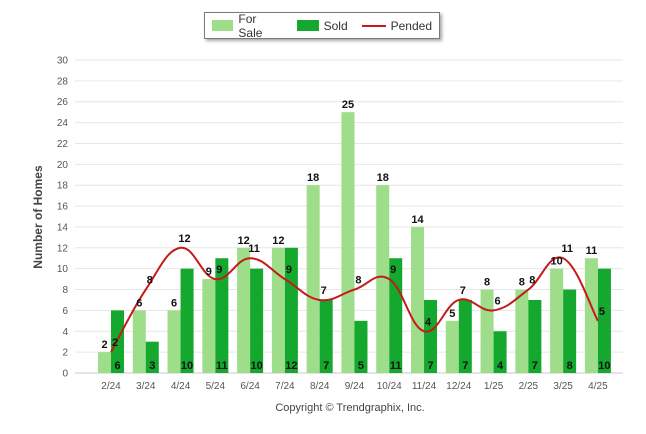  I want to click on y-tick-label: 12, so click(63, 248).